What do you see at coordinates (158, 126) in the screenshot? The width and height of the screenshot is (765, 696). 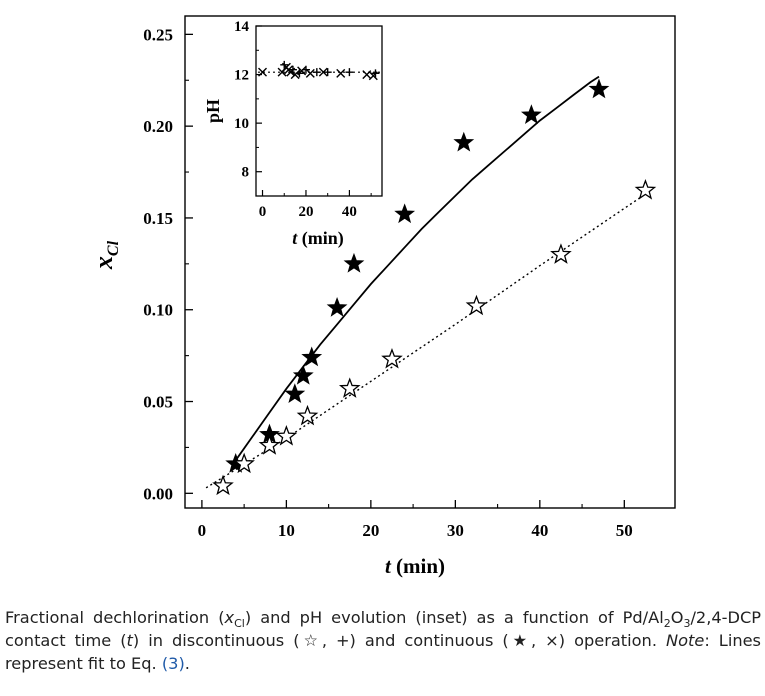 I see `y-tick-label: 0.20` at bounding box center [158, 126].